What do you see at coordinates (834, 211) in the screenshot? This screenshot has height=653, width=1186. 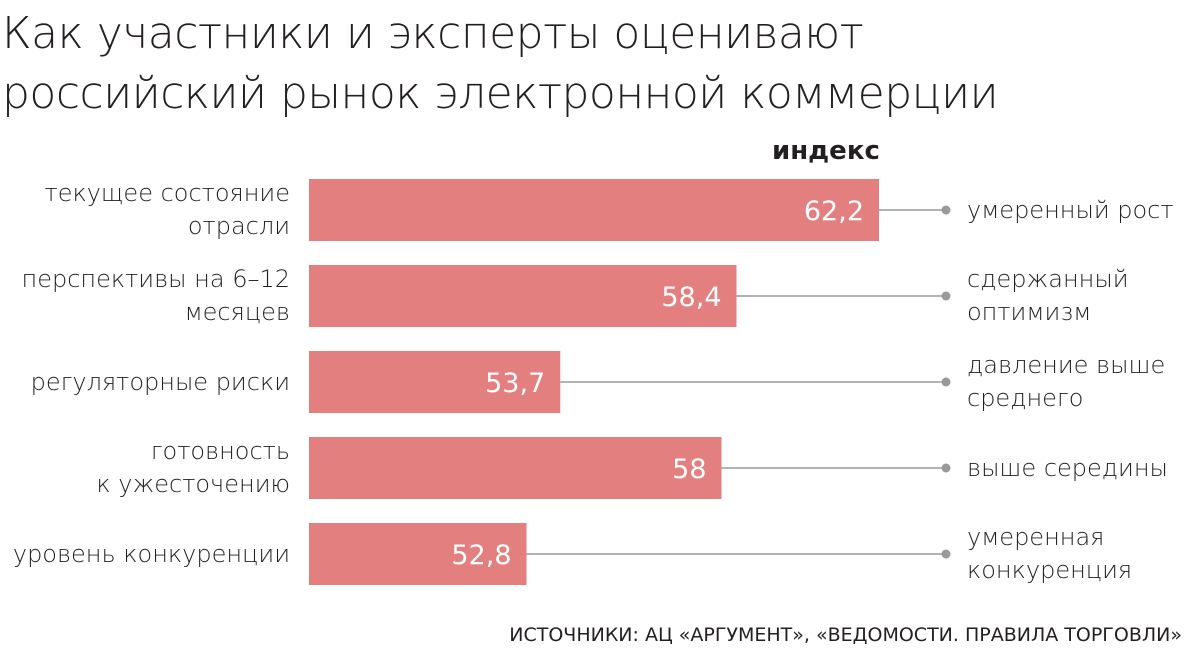 I see `value-label: 62,2` at bounding box center [834, 211].